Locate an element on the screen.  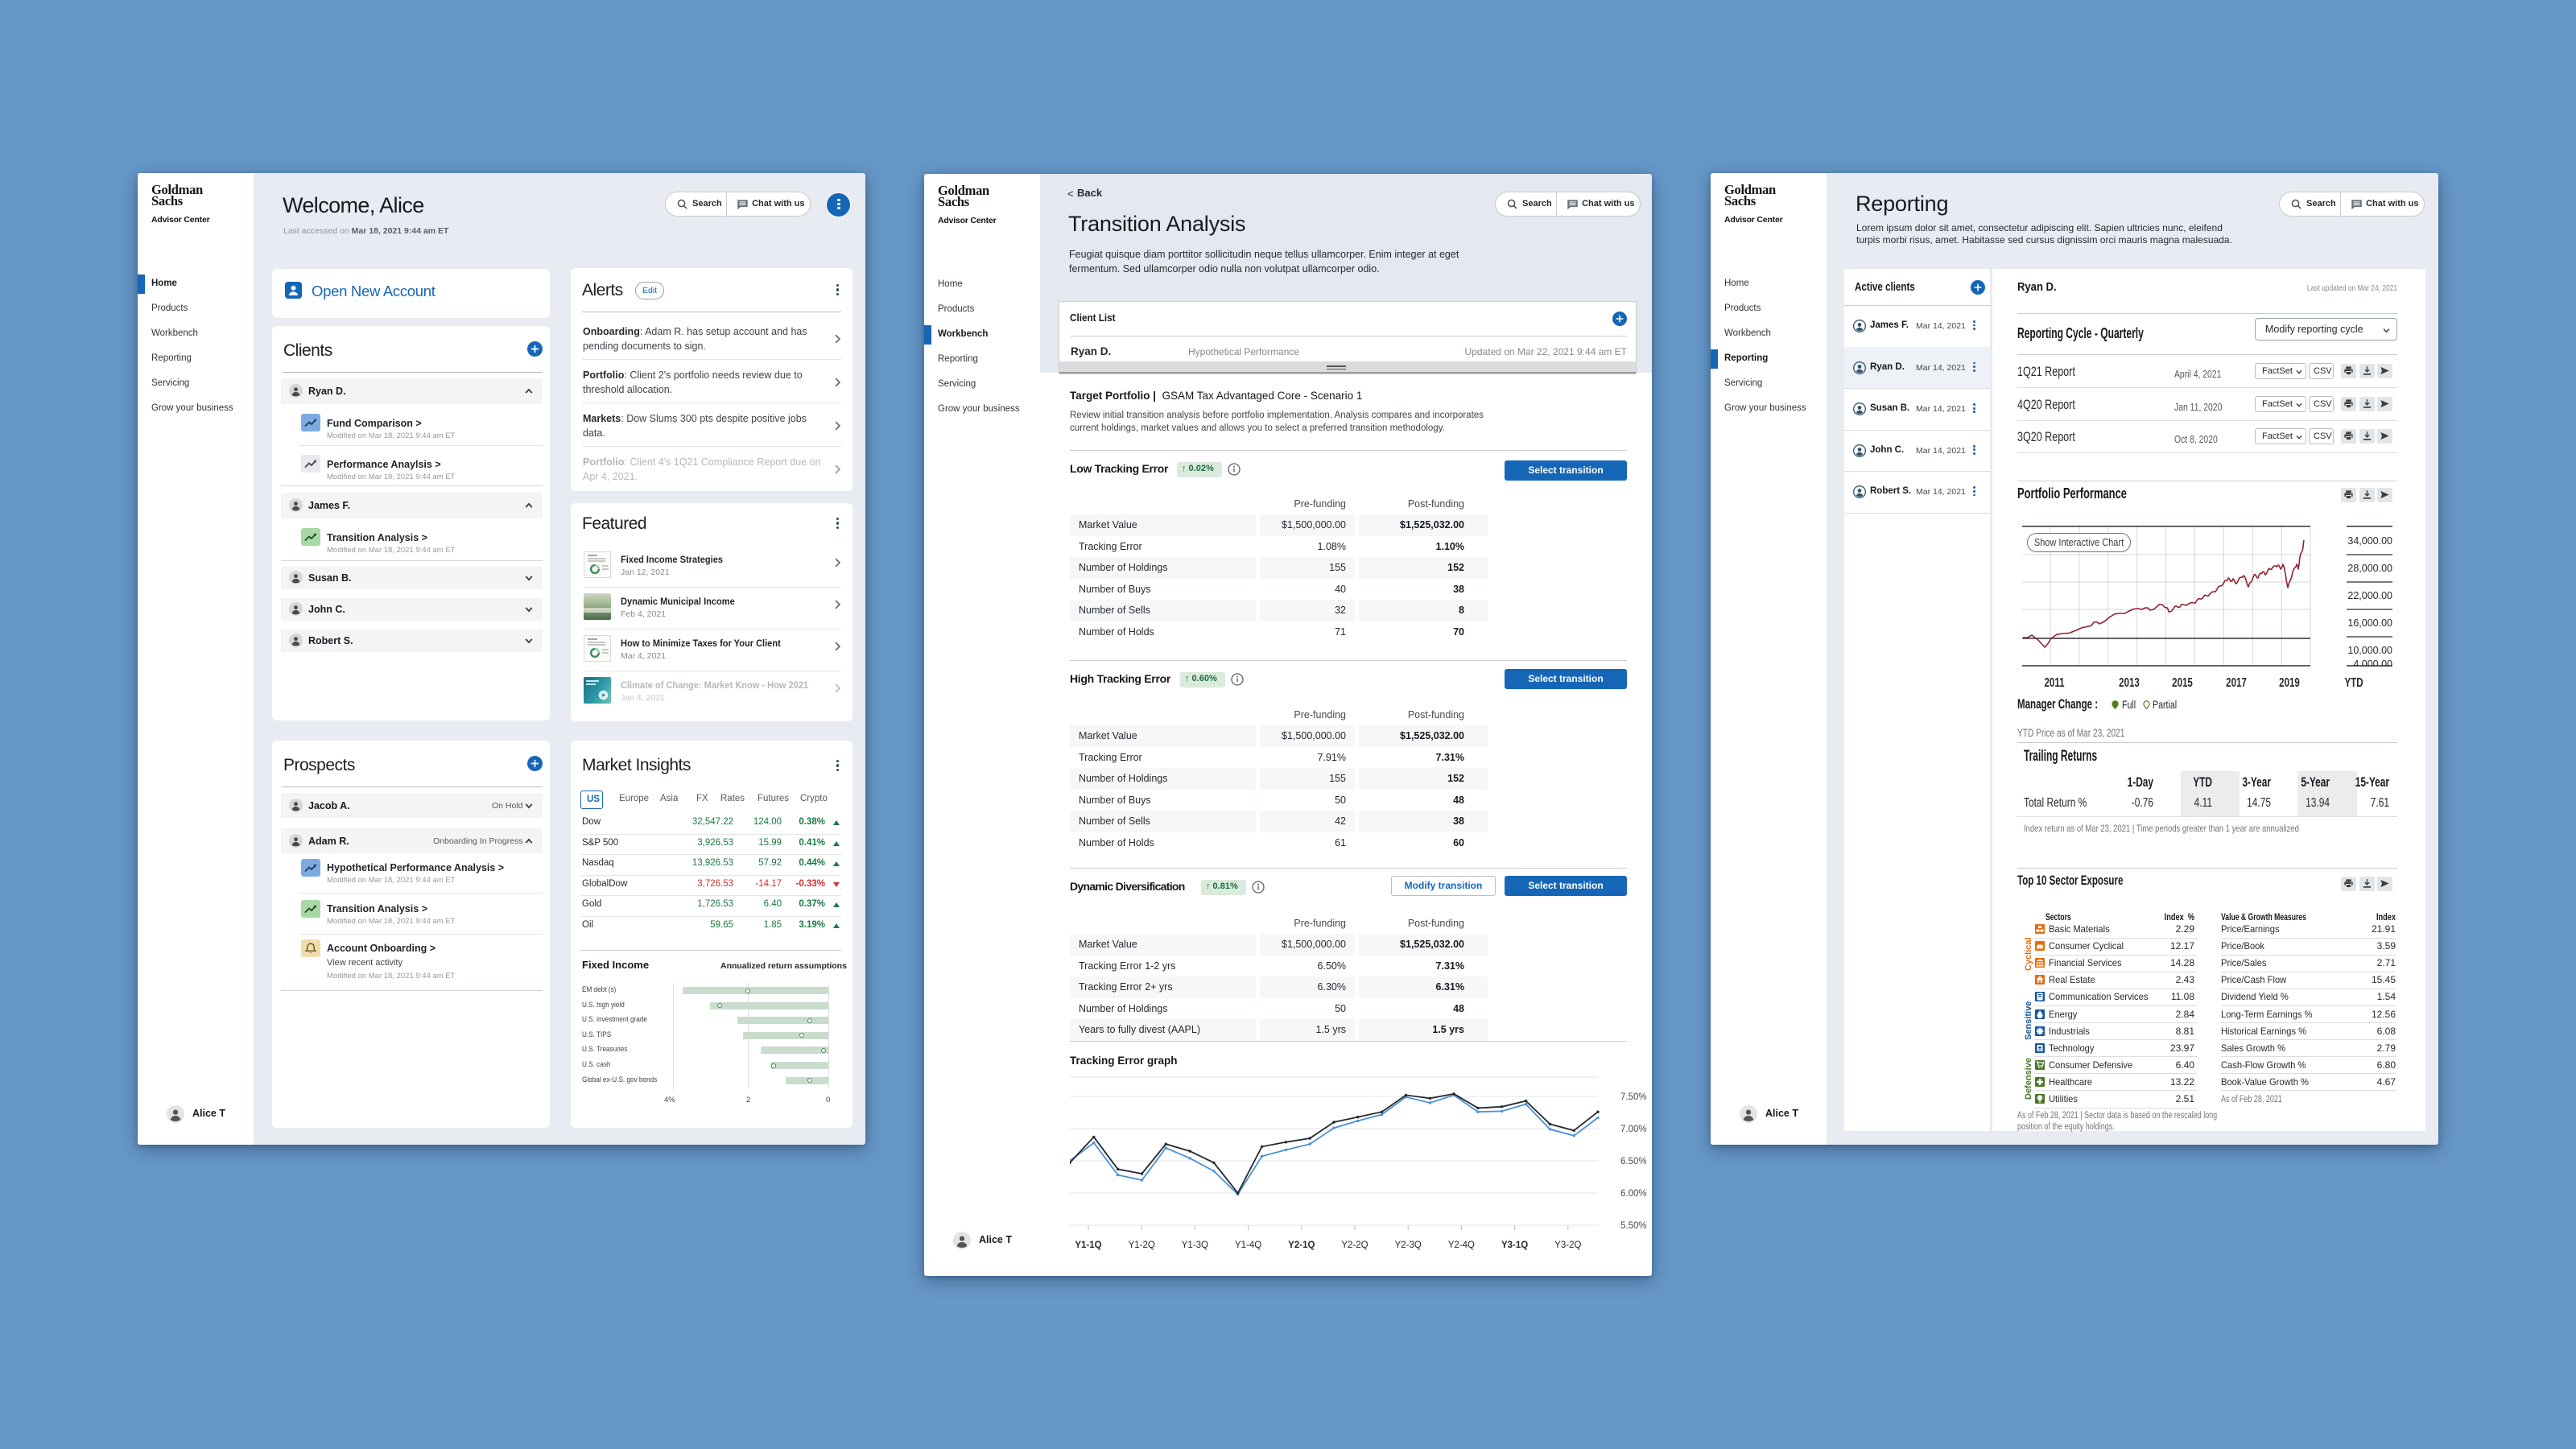
svg-text: Y3-1Q is located at coordinates (1514, 1245).